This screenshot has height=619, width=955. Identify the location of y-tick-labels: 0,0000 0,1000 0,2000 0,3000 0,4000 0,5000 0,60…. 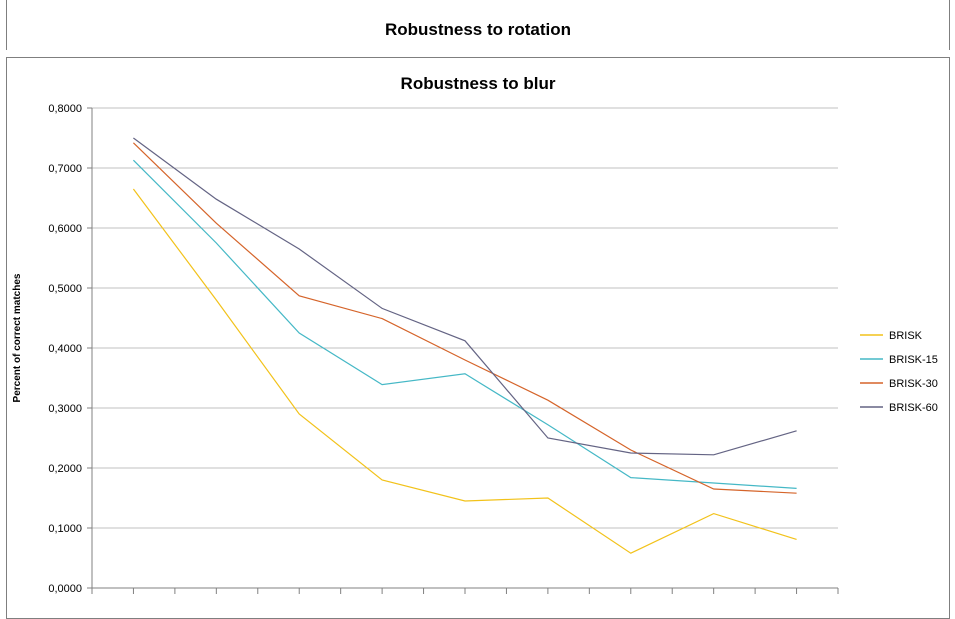
(65, 349).